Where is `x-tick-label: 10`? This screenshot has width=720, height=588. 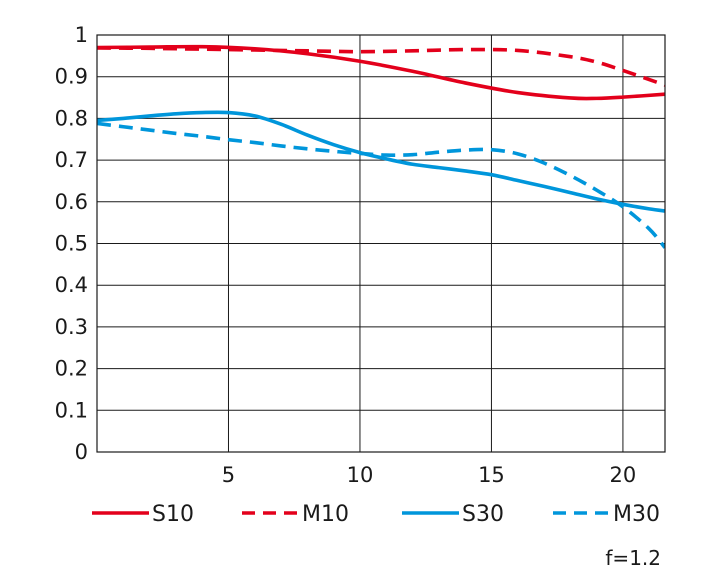 x-tick-label: 10 is located at coordinates (360, 475).